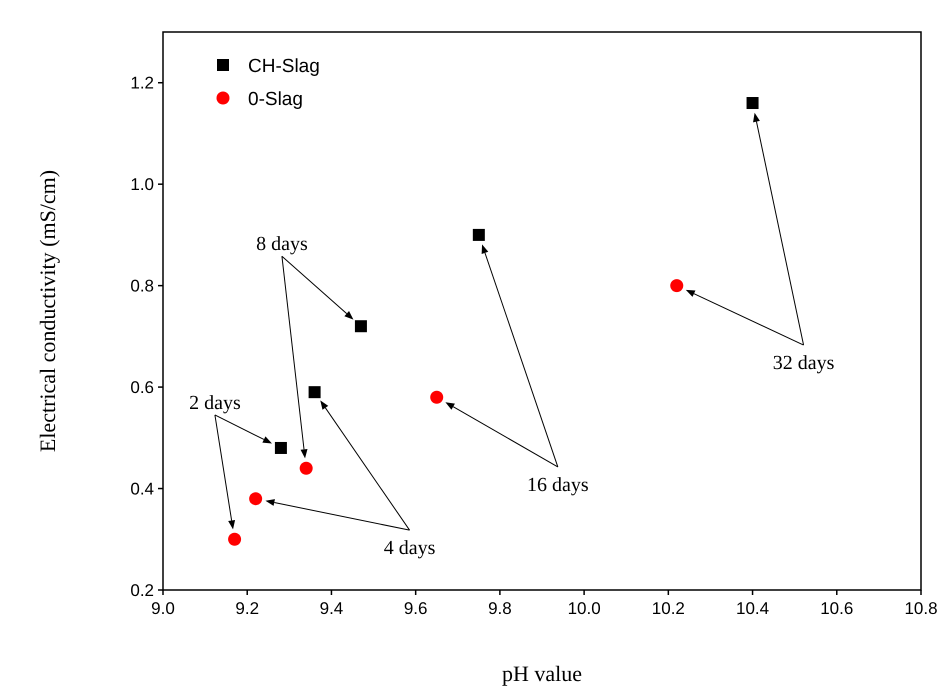 This screenshot has width=949, height=693. I want to click on legend-label: CH-Slag, so click(284, 66).